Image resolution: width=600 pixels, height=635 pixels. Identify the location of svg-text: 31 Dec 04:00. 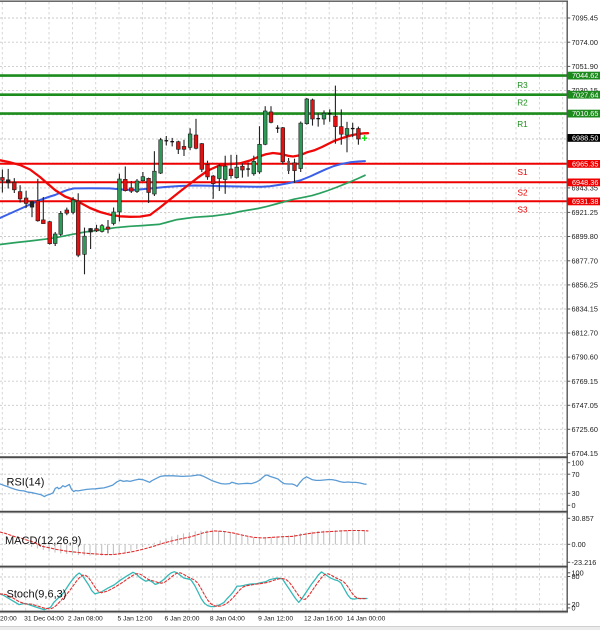
(44, 618).